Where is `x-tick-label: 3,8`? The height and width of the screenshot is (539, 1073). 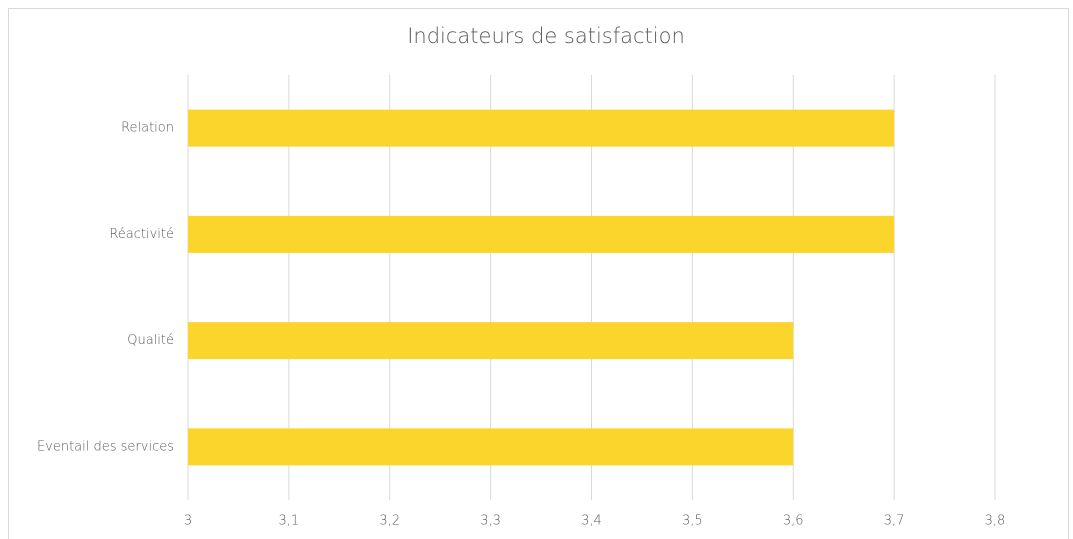 x-tick-label: 3,8 is located at coordinates (995, 521).